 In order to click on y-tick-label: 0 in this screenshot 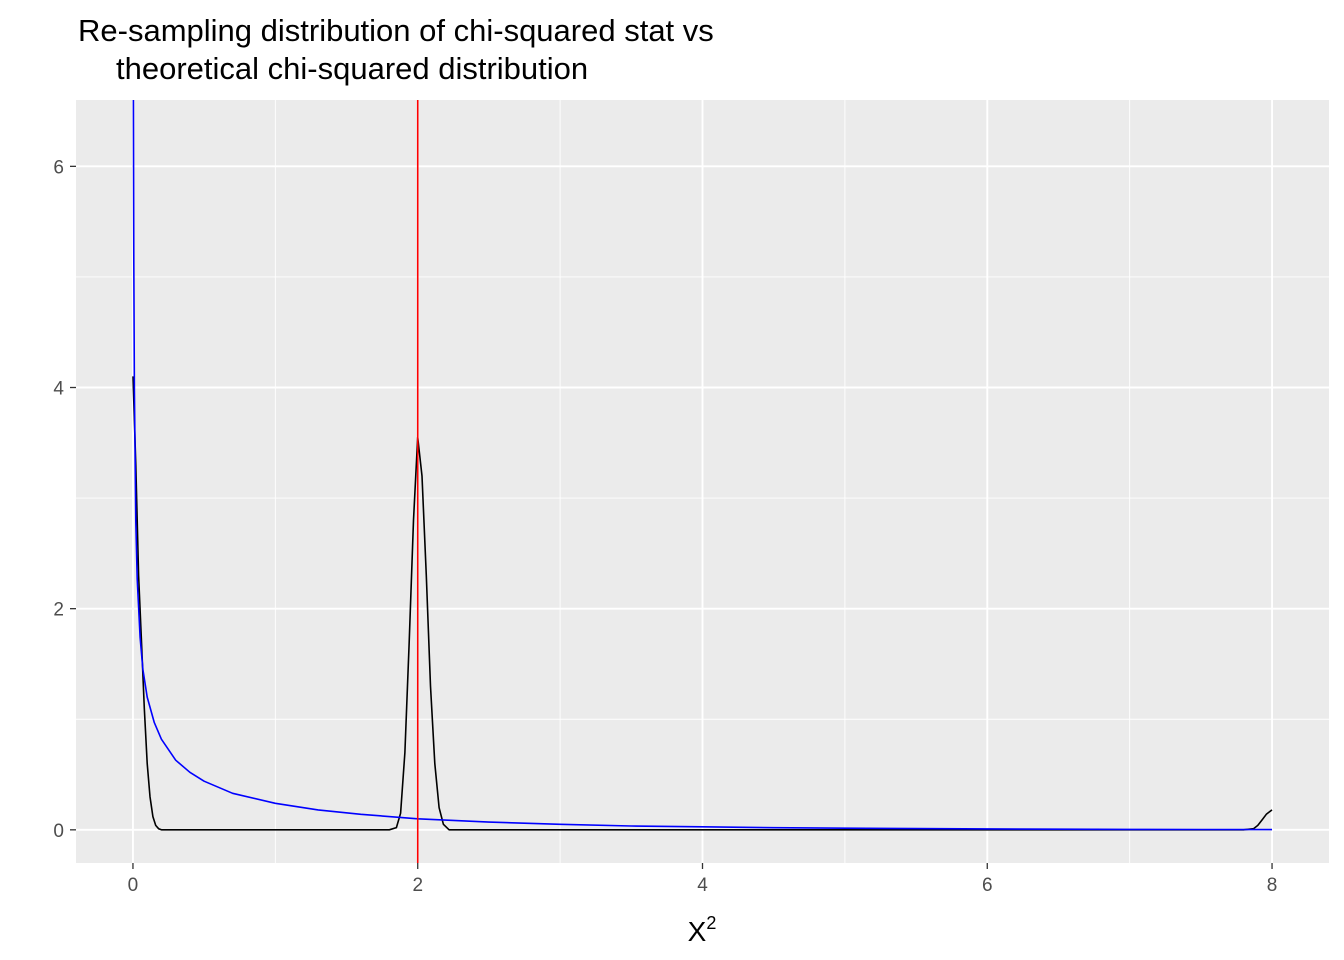, I will do `click(58, 831)`.